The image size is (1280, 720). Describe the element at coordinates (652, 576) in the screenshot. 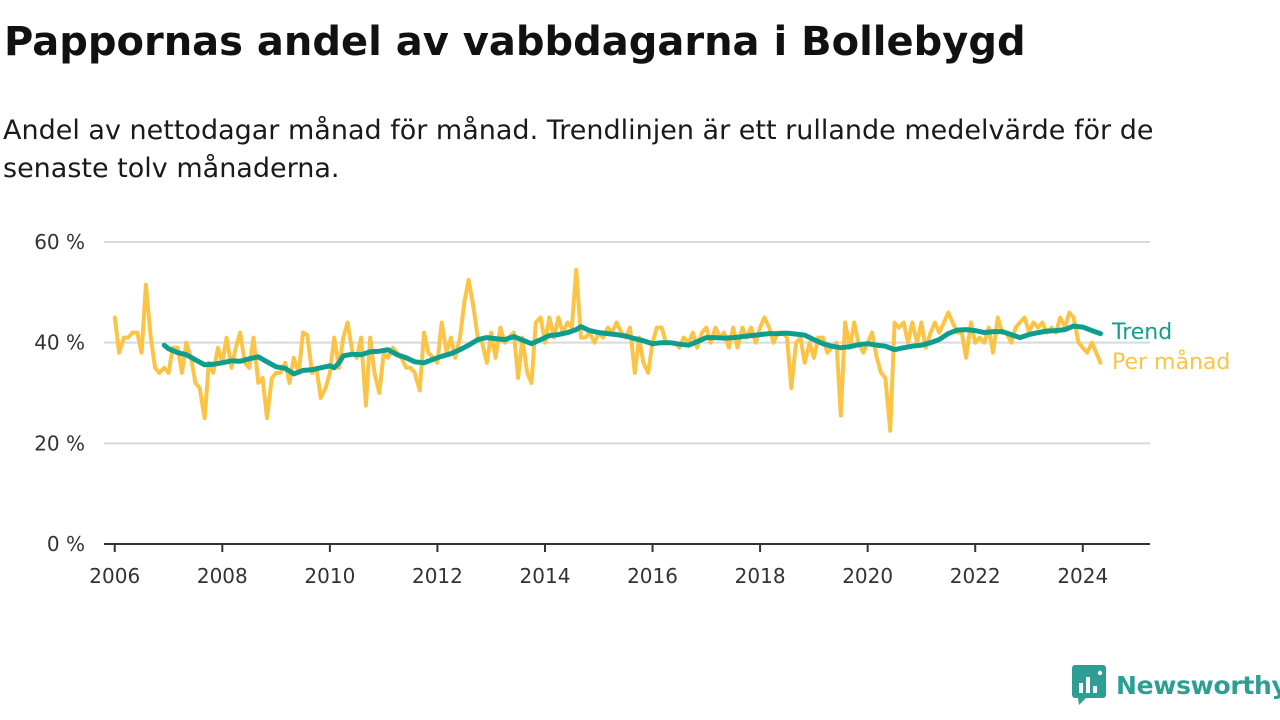

I see `x-tick-label: 2016` at that location.